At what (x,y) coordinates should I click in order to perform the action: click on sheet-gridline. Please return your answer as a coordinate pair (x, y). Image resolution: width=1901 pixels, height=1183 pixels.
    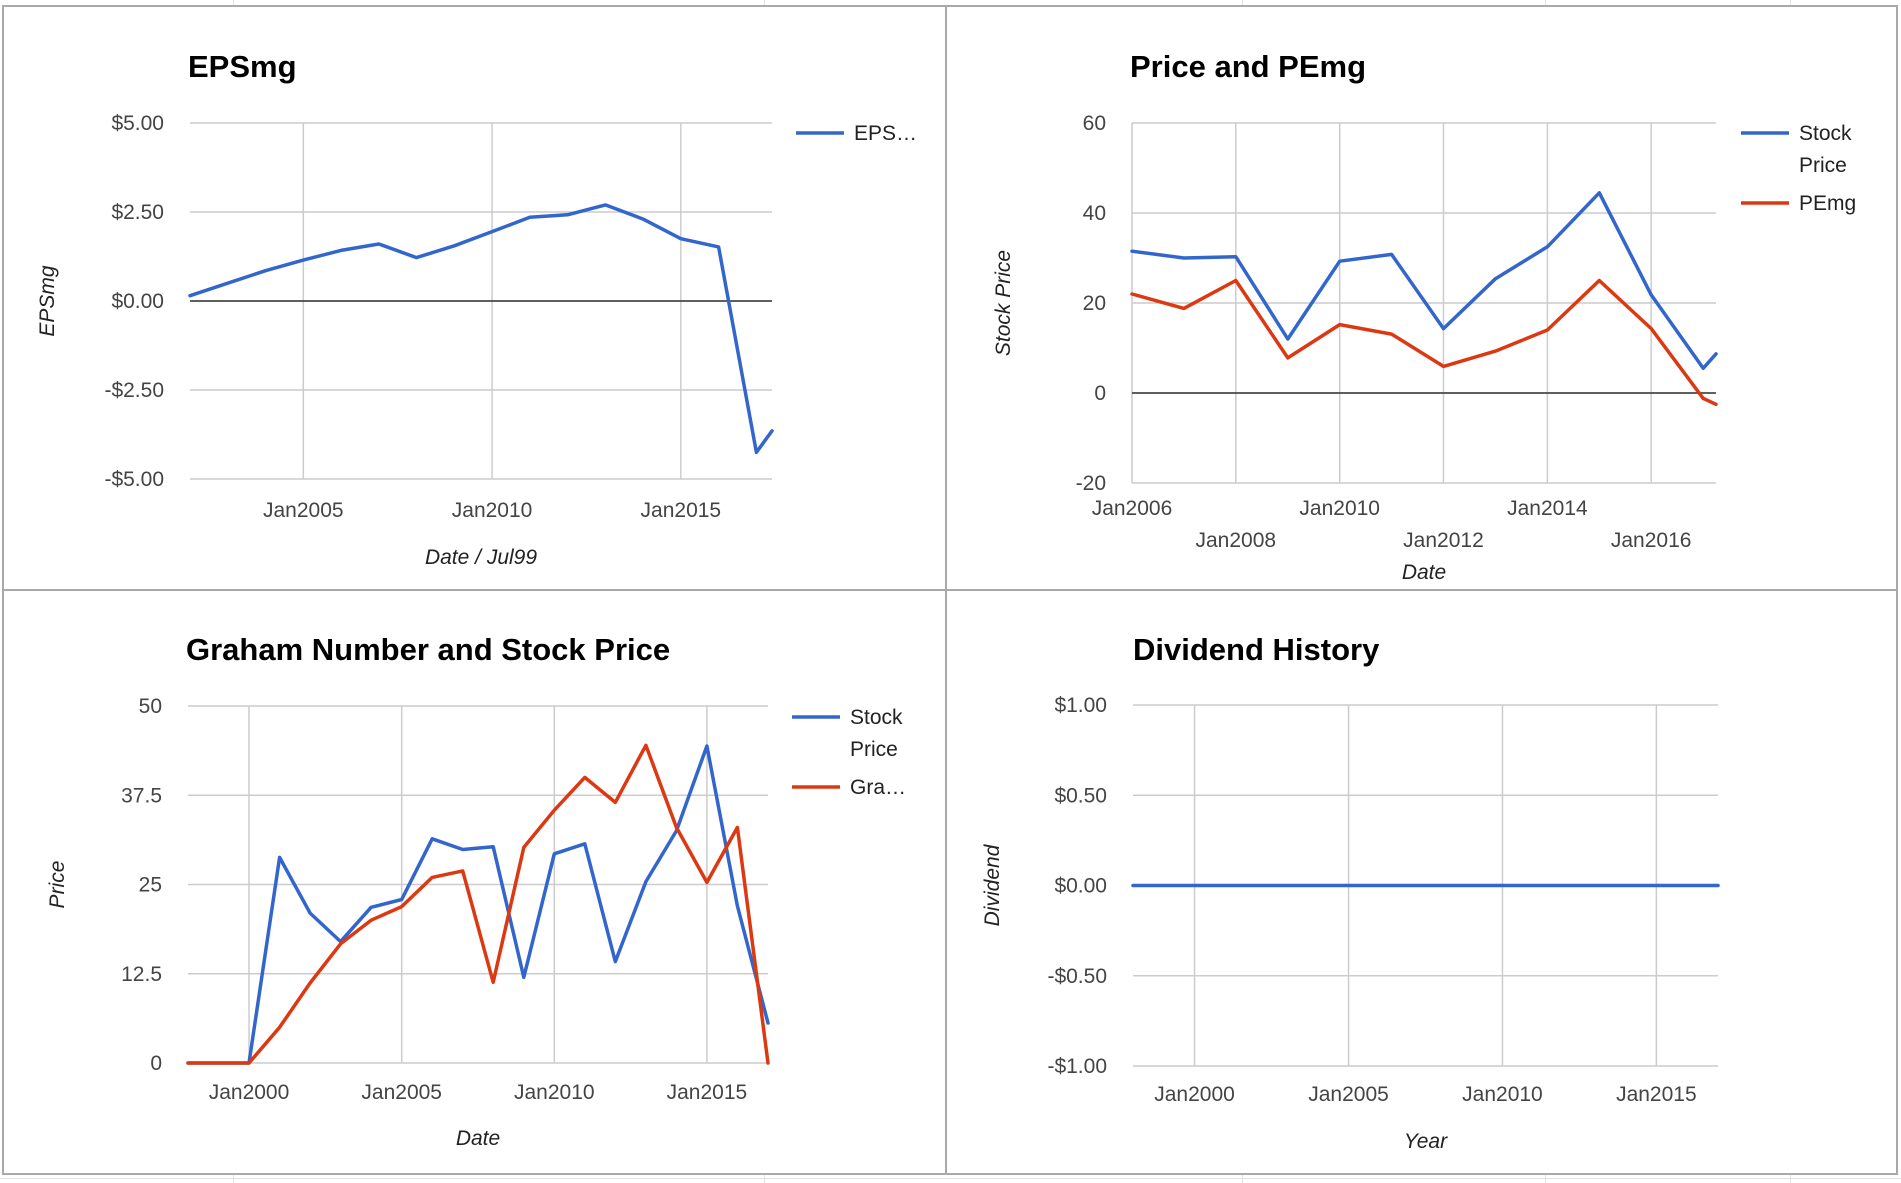
    Looking at the image, I should click on (950, 1178).